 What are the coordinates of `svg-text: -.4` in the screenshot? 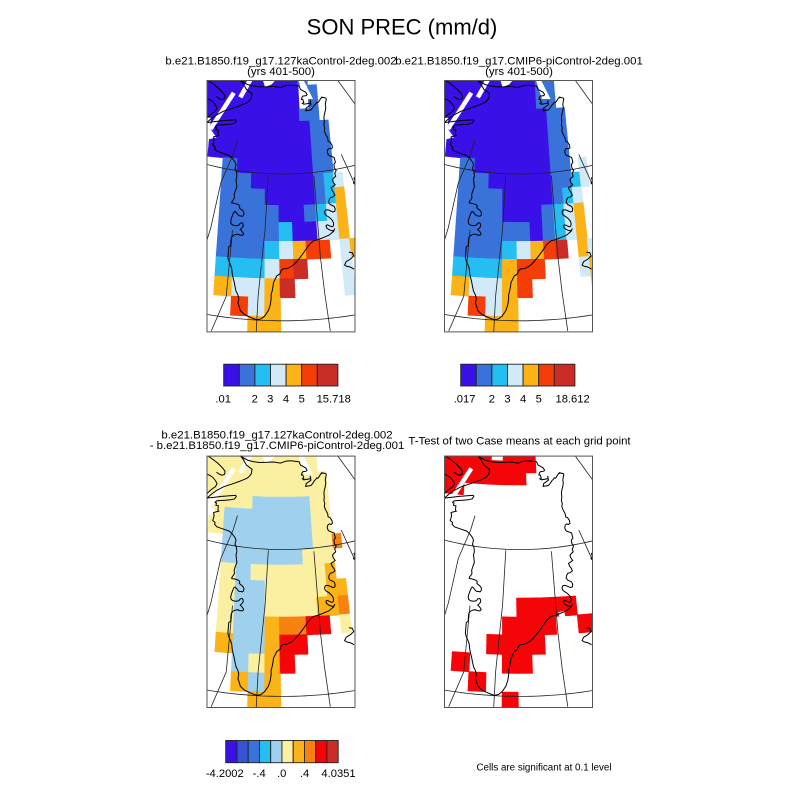 It's located at (259, 774).